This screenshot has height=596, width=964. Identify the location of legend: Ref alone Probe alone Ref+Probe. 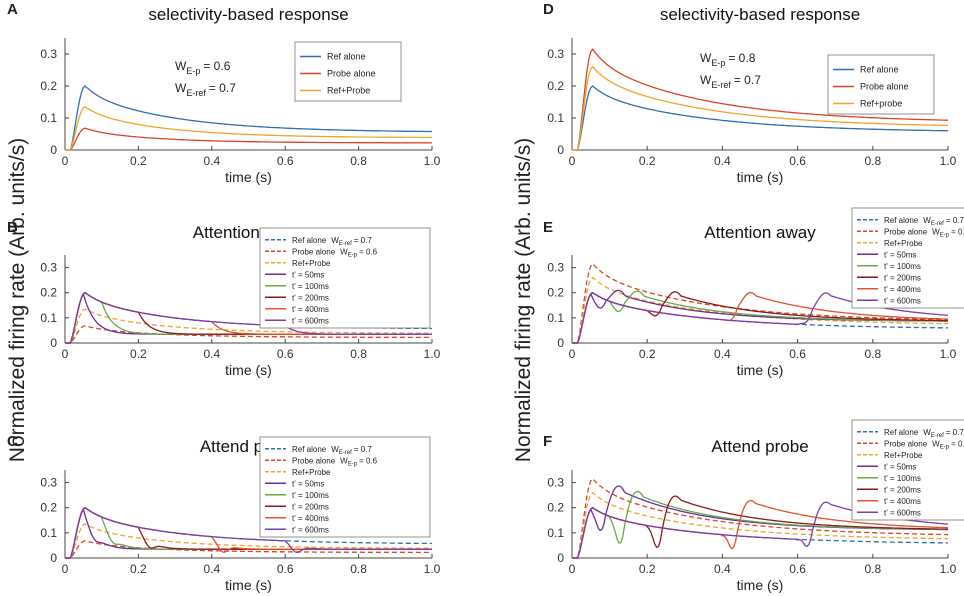
(348, 71).